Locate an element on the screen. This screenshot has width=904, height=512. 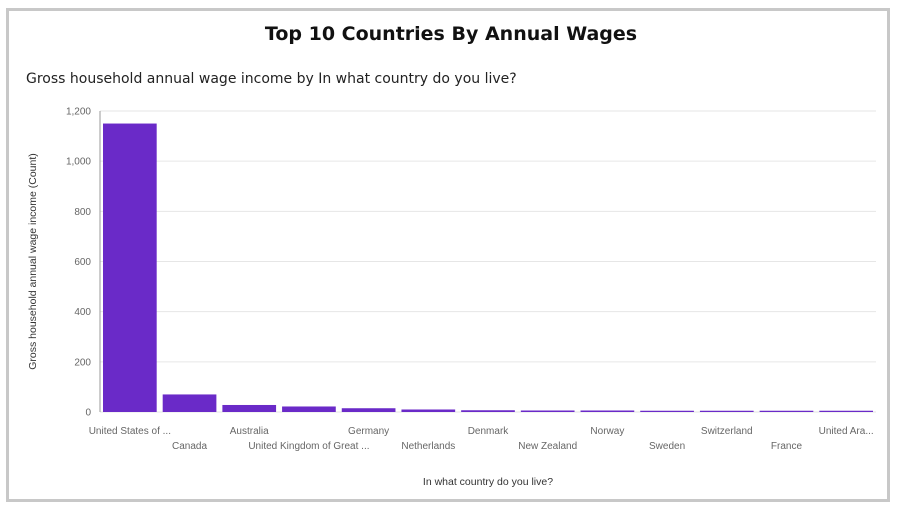
y-tick-label: 400 is located at coordinates (82, 312).